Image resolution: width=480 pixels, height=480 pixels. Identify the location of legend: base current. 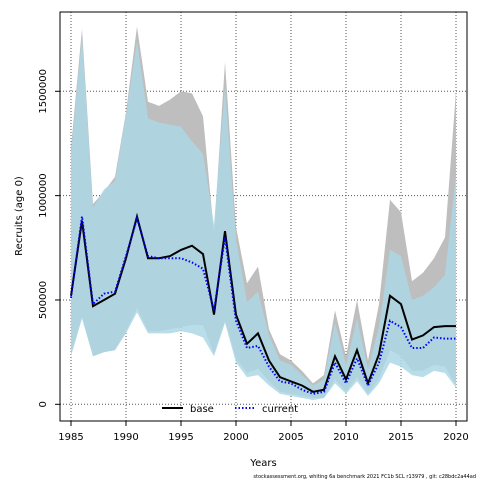
(230, 409).